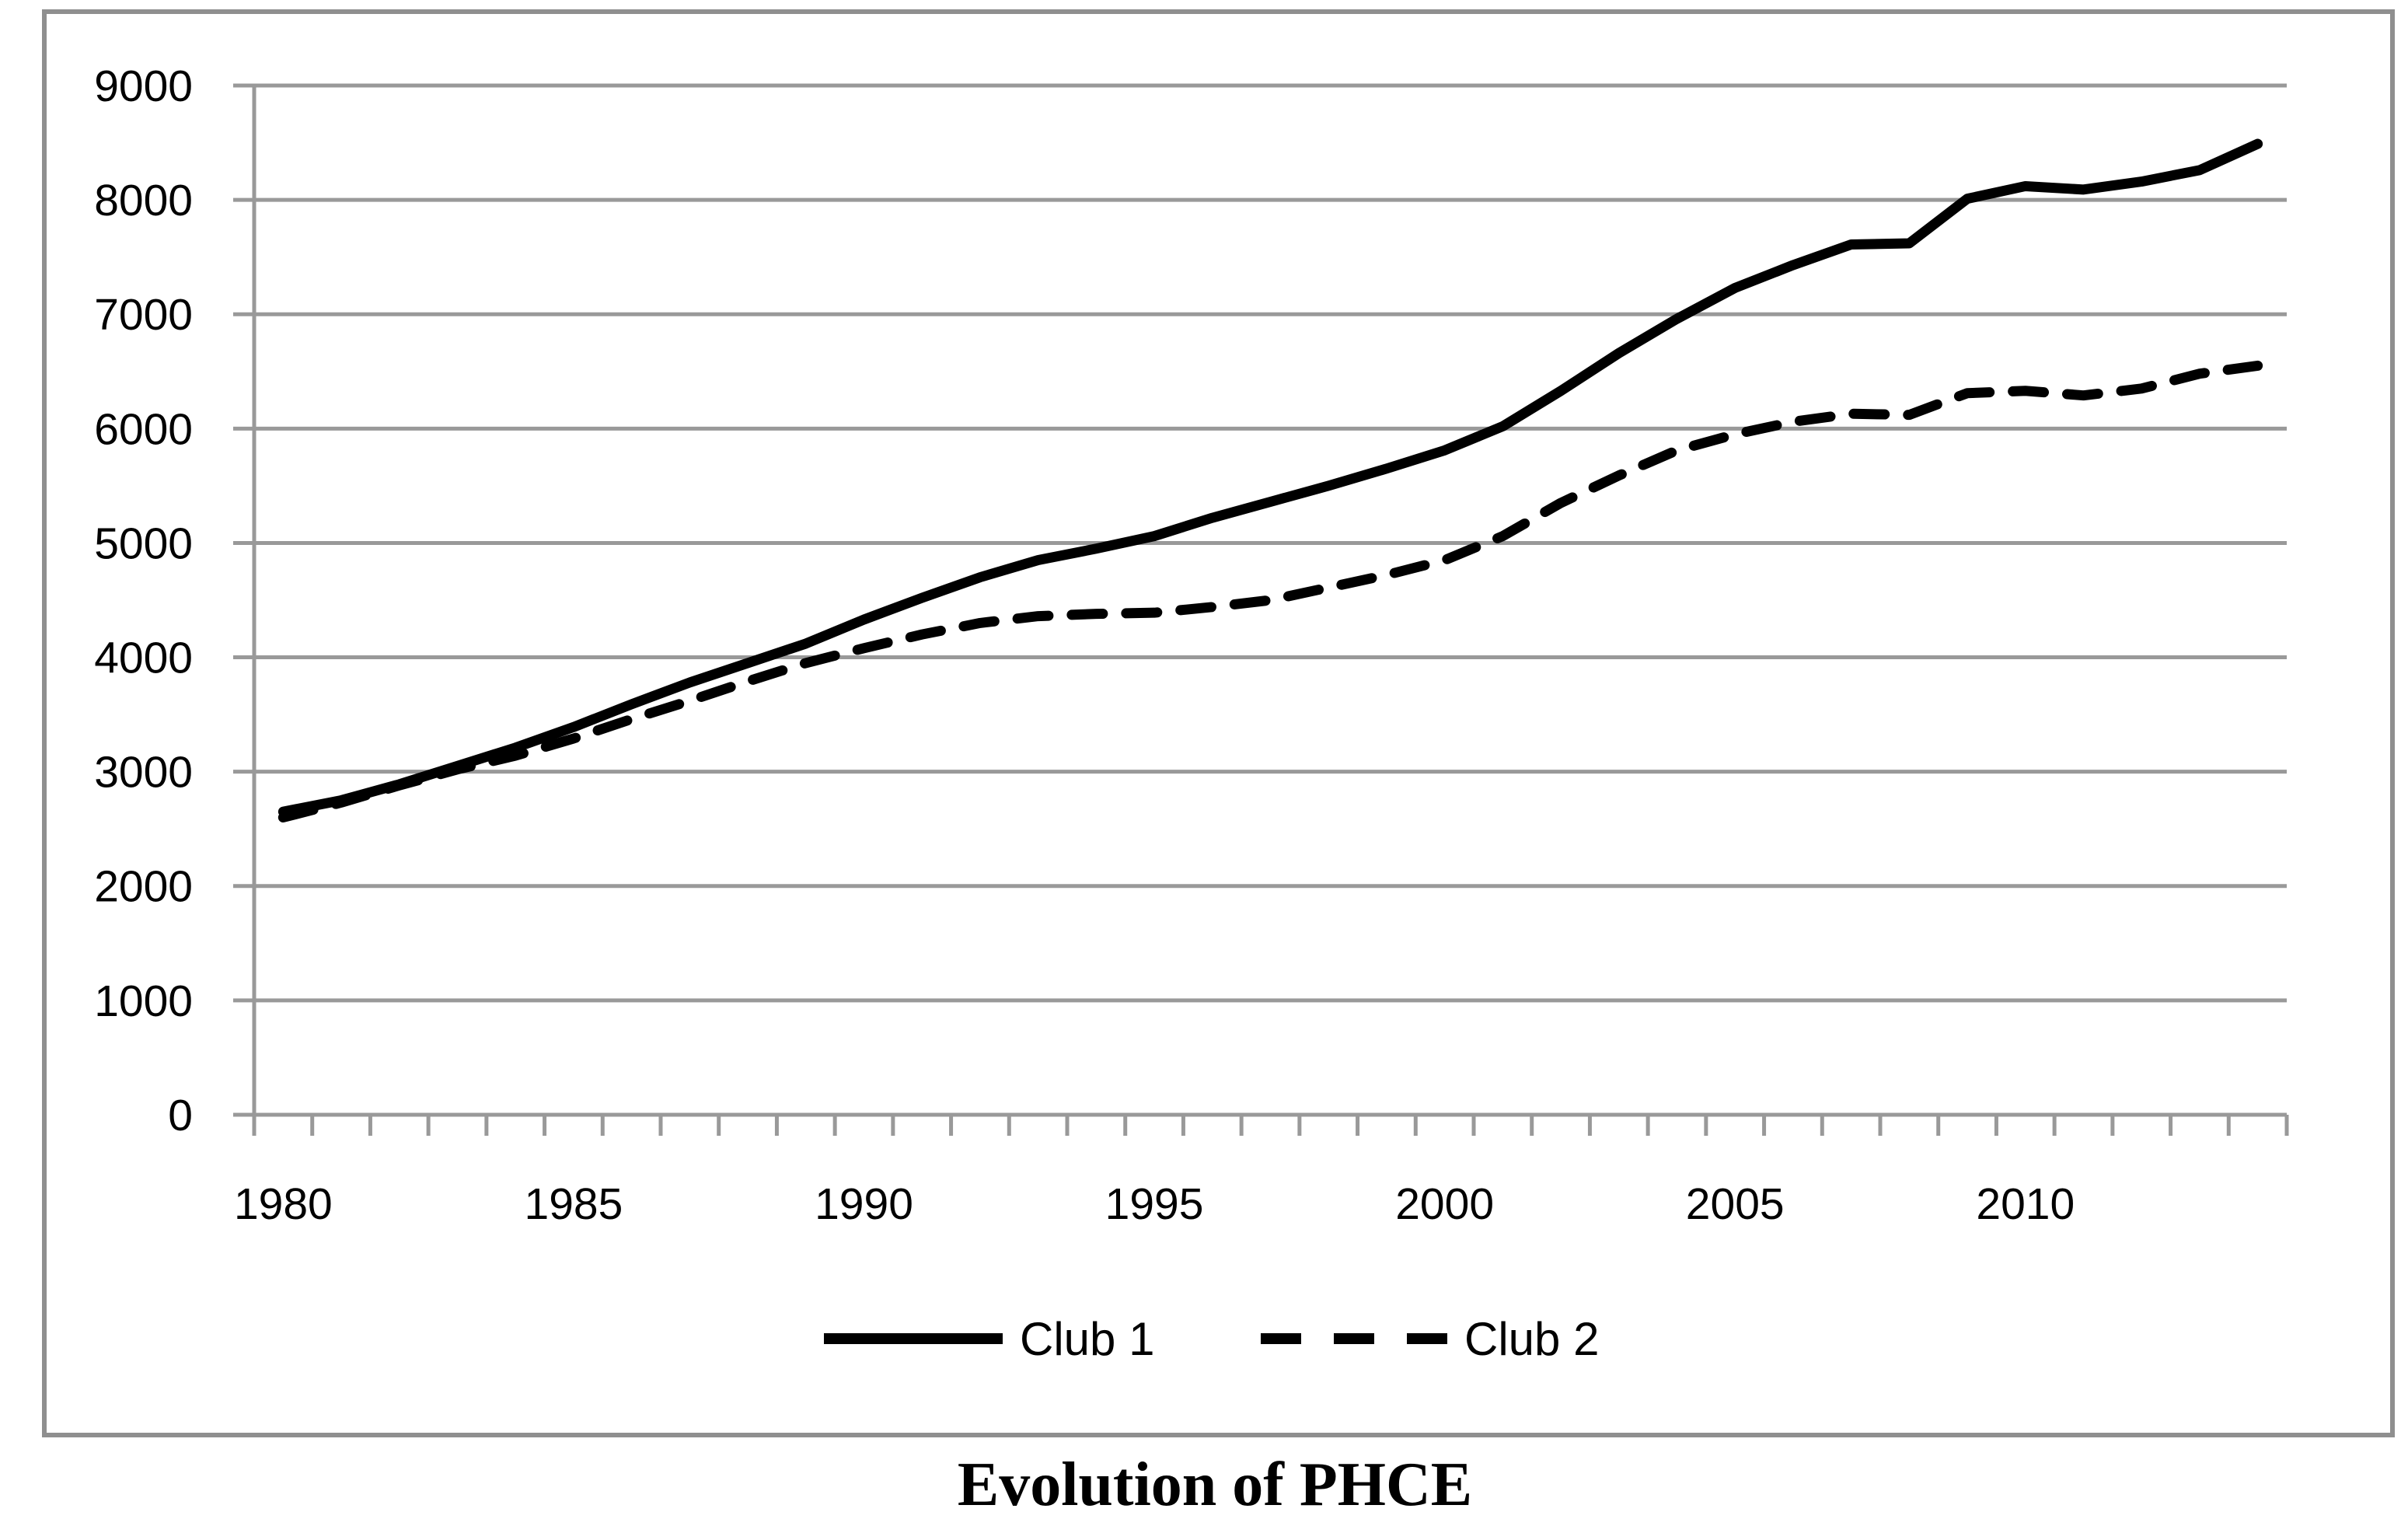  Describe the element at coordinates (1735, 1204) in the screenshot. I see `svg-text: 2005` at that location.